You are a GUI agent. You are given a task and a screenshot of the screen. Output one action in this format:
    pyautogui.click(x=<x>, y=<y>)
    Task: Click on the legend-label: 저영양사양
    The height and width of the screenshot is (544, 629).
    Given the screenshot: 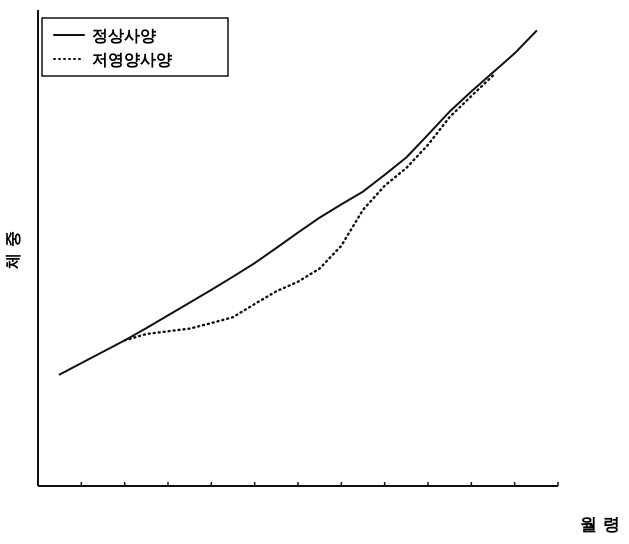 What is the action you would take?
    pyautogui.click(x=132, y=59)
    